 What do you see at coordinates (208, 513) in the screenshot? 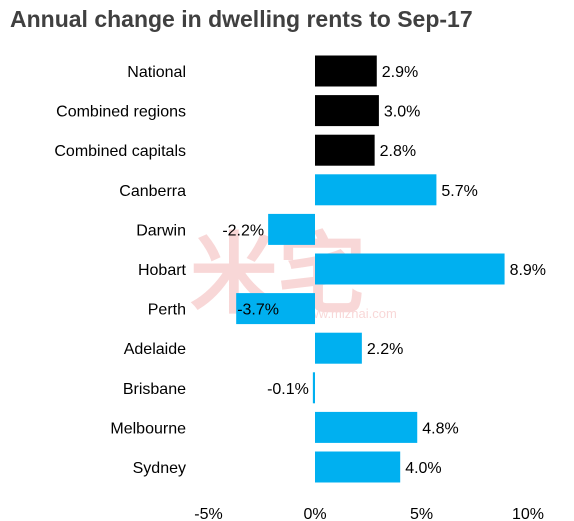
I see `x-tick-label: -5%` at bounding box center [208, 513].